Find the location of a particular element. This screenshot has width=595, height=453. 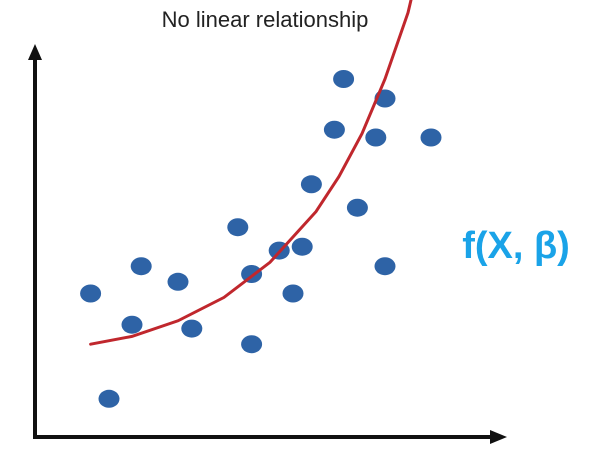

chart-title: No linear relationship is located at coordinates (265, 19).